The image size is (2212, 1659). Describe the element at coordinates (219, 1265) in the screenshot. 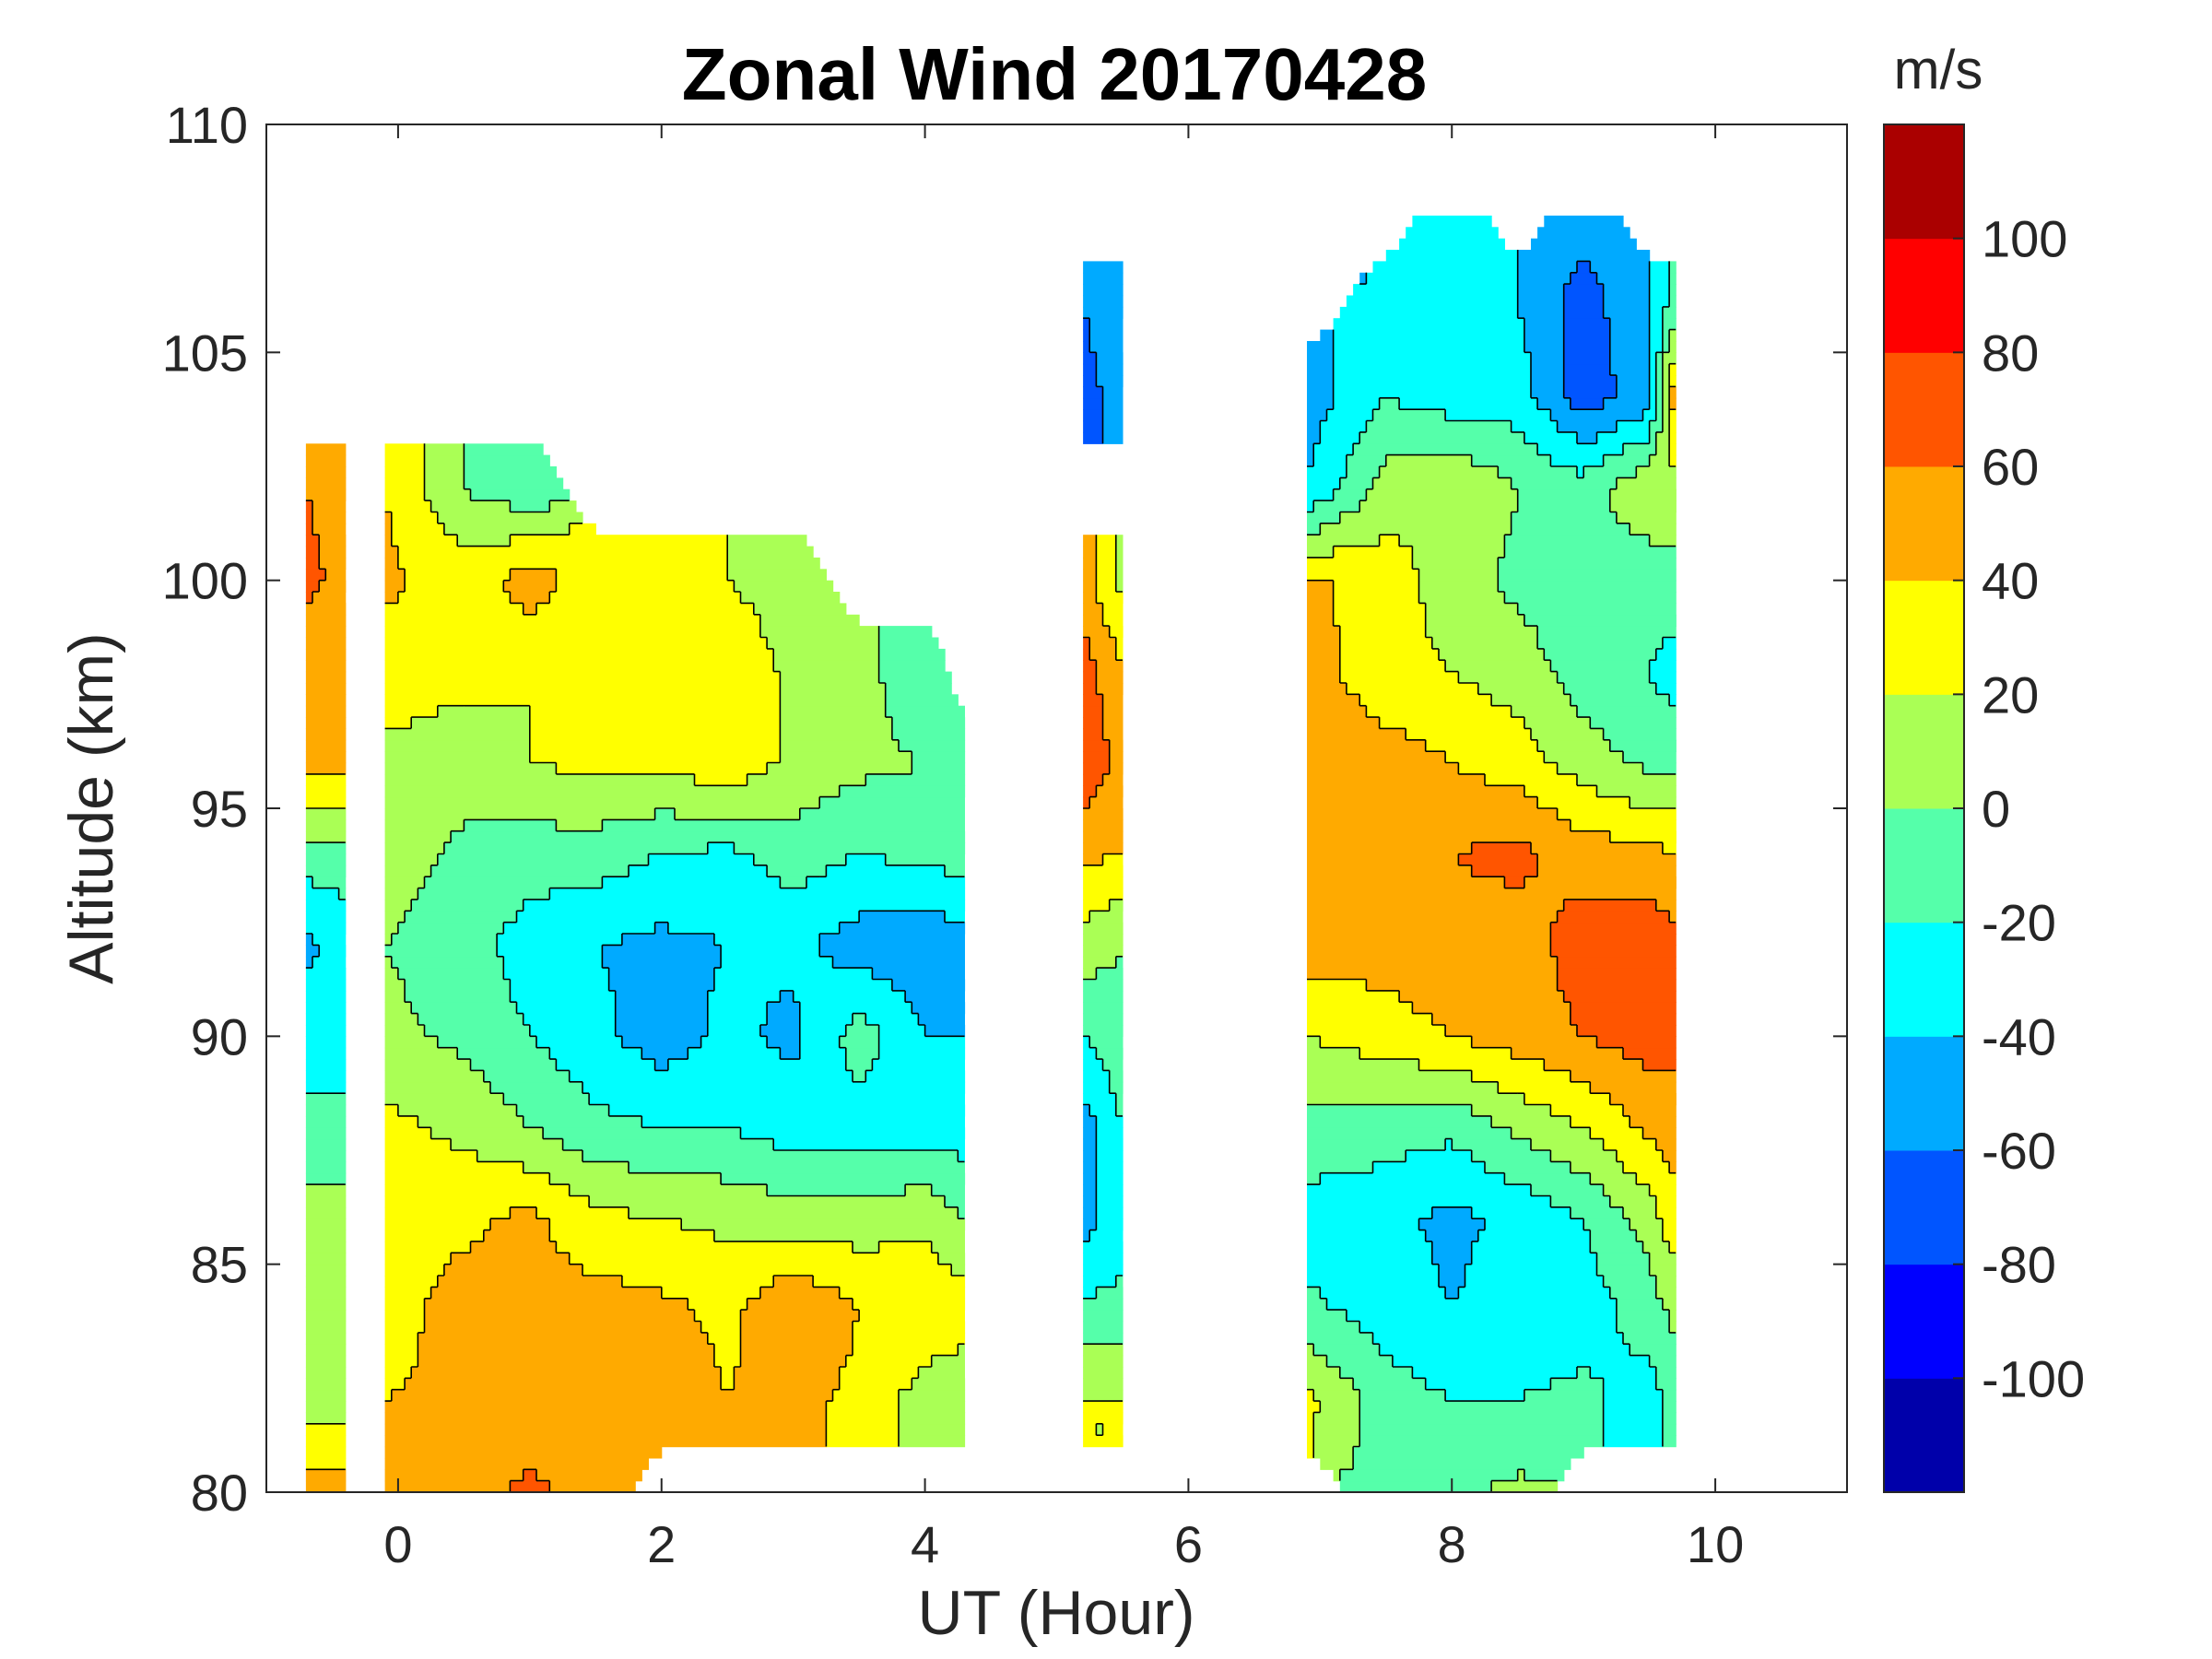

I see `y-tick-label: 85` at that location.